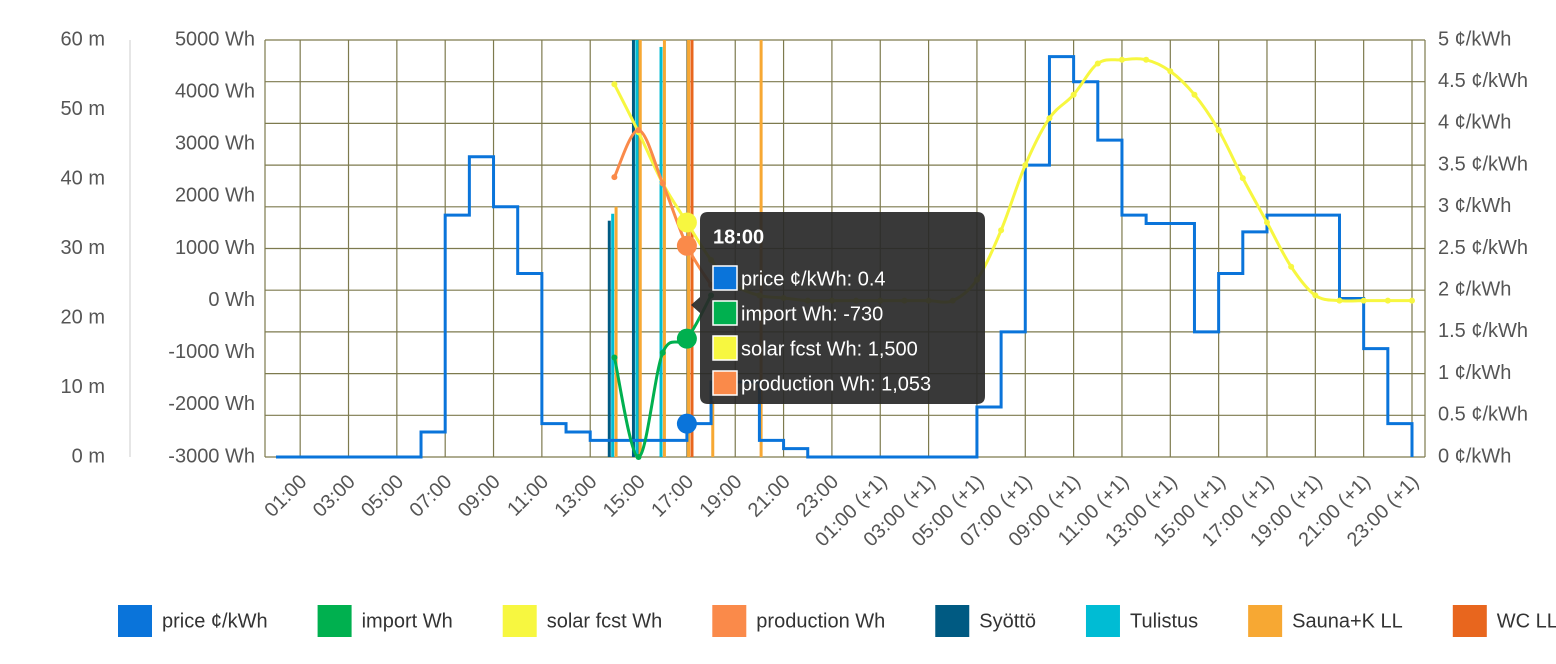 The height and width of the screenshot is (664, 1556). I want to click on y2-tick-label: 2.5 ¢/kWh, so click(1483, 248).